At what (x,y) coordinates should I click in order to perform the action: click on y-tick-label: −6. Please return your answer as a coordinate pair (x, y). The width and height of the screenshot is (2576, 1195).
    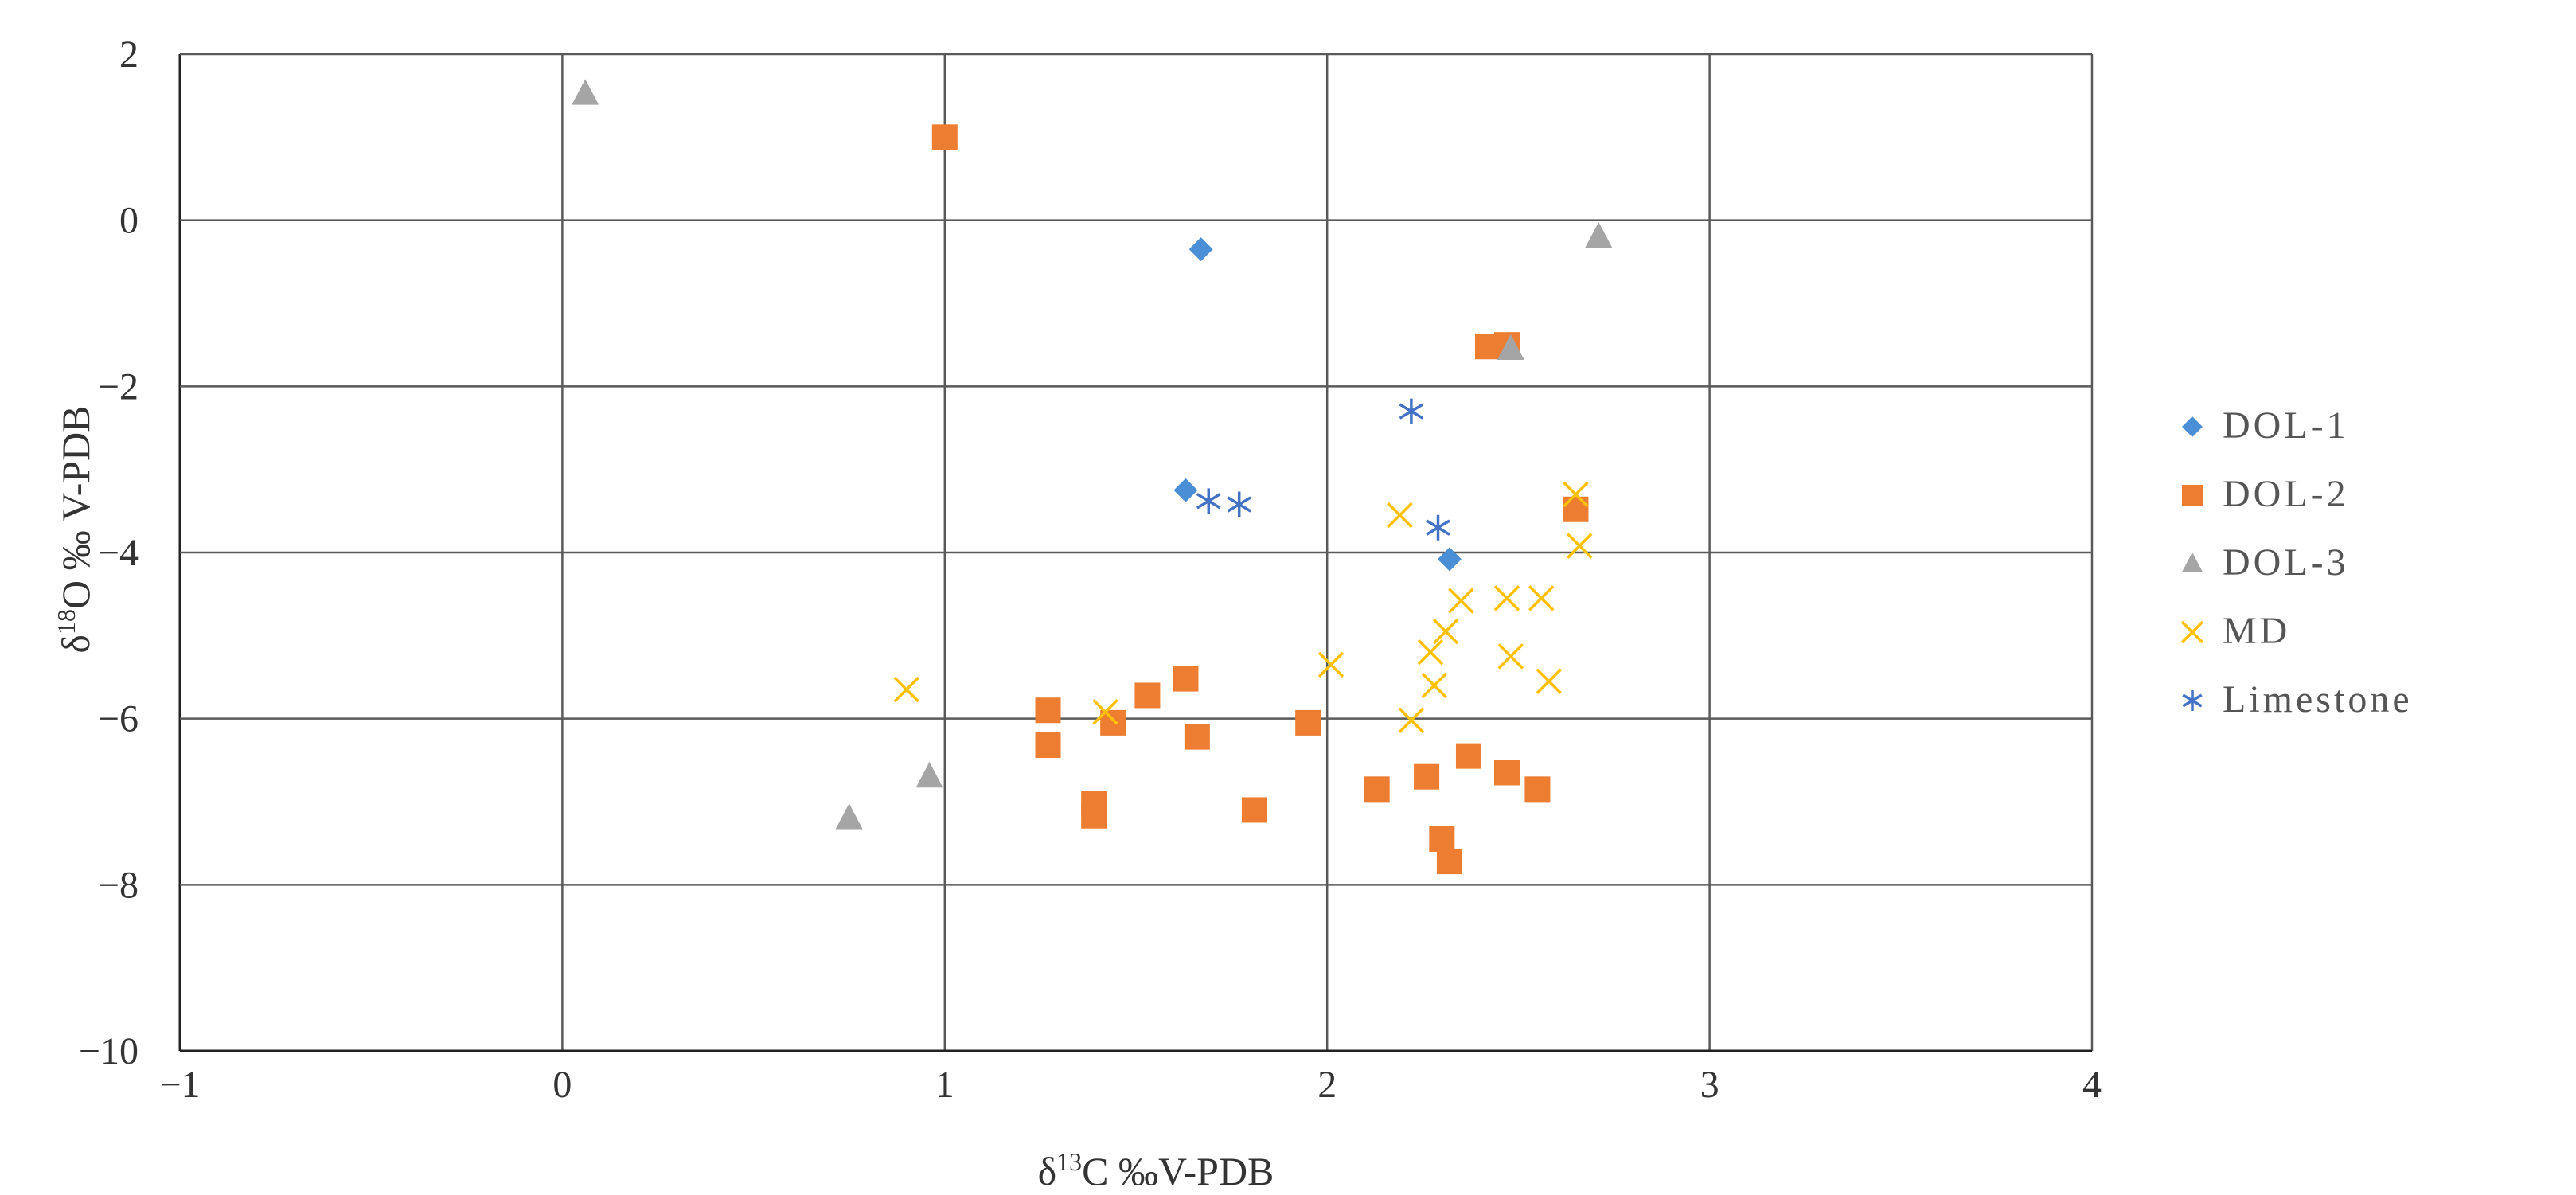
    Looking at the image, I should click on (118, 719).